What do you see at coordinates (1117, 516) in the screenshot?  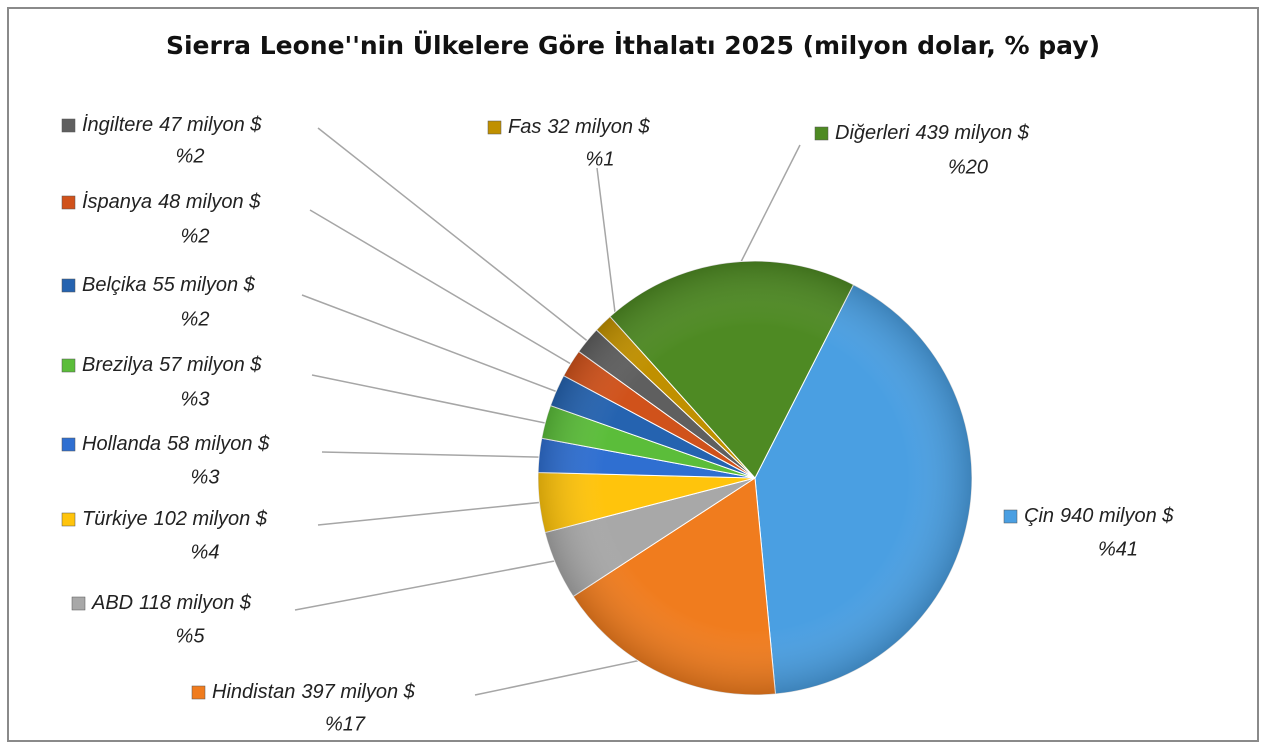 I see `value-label: 940 milyon $` at bounding box center [1117, 516].